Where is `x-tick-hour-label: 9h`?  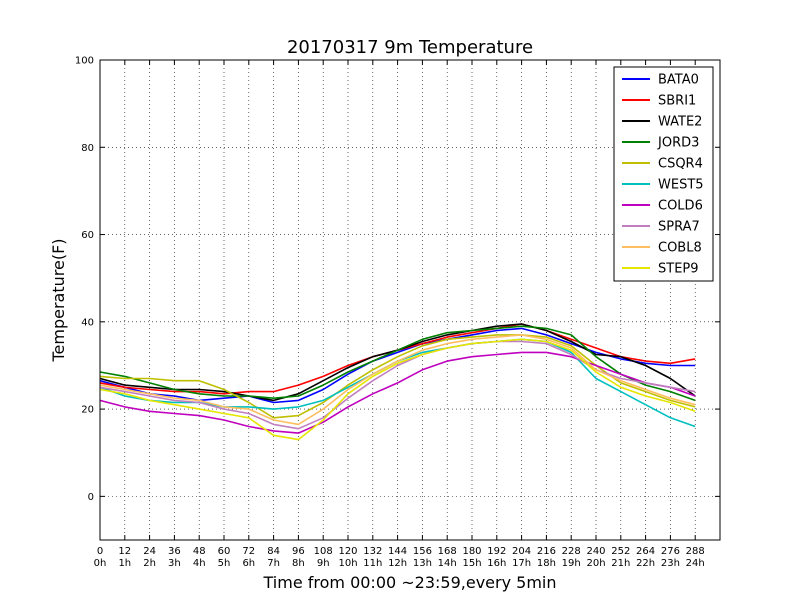
x-tick-hour-label: 9h is located at coordinates (323, 563).